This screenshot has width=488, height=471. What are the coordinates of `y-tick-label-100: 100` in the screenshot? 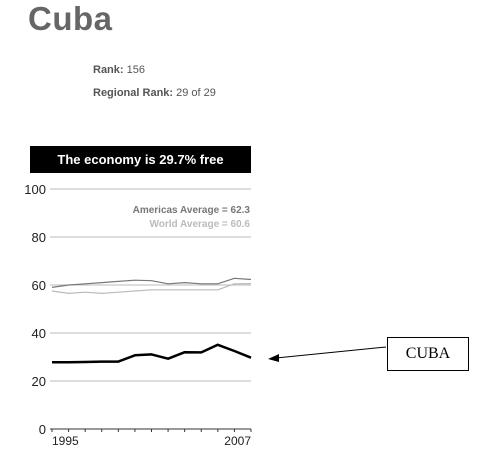 It's located at (35, 189).